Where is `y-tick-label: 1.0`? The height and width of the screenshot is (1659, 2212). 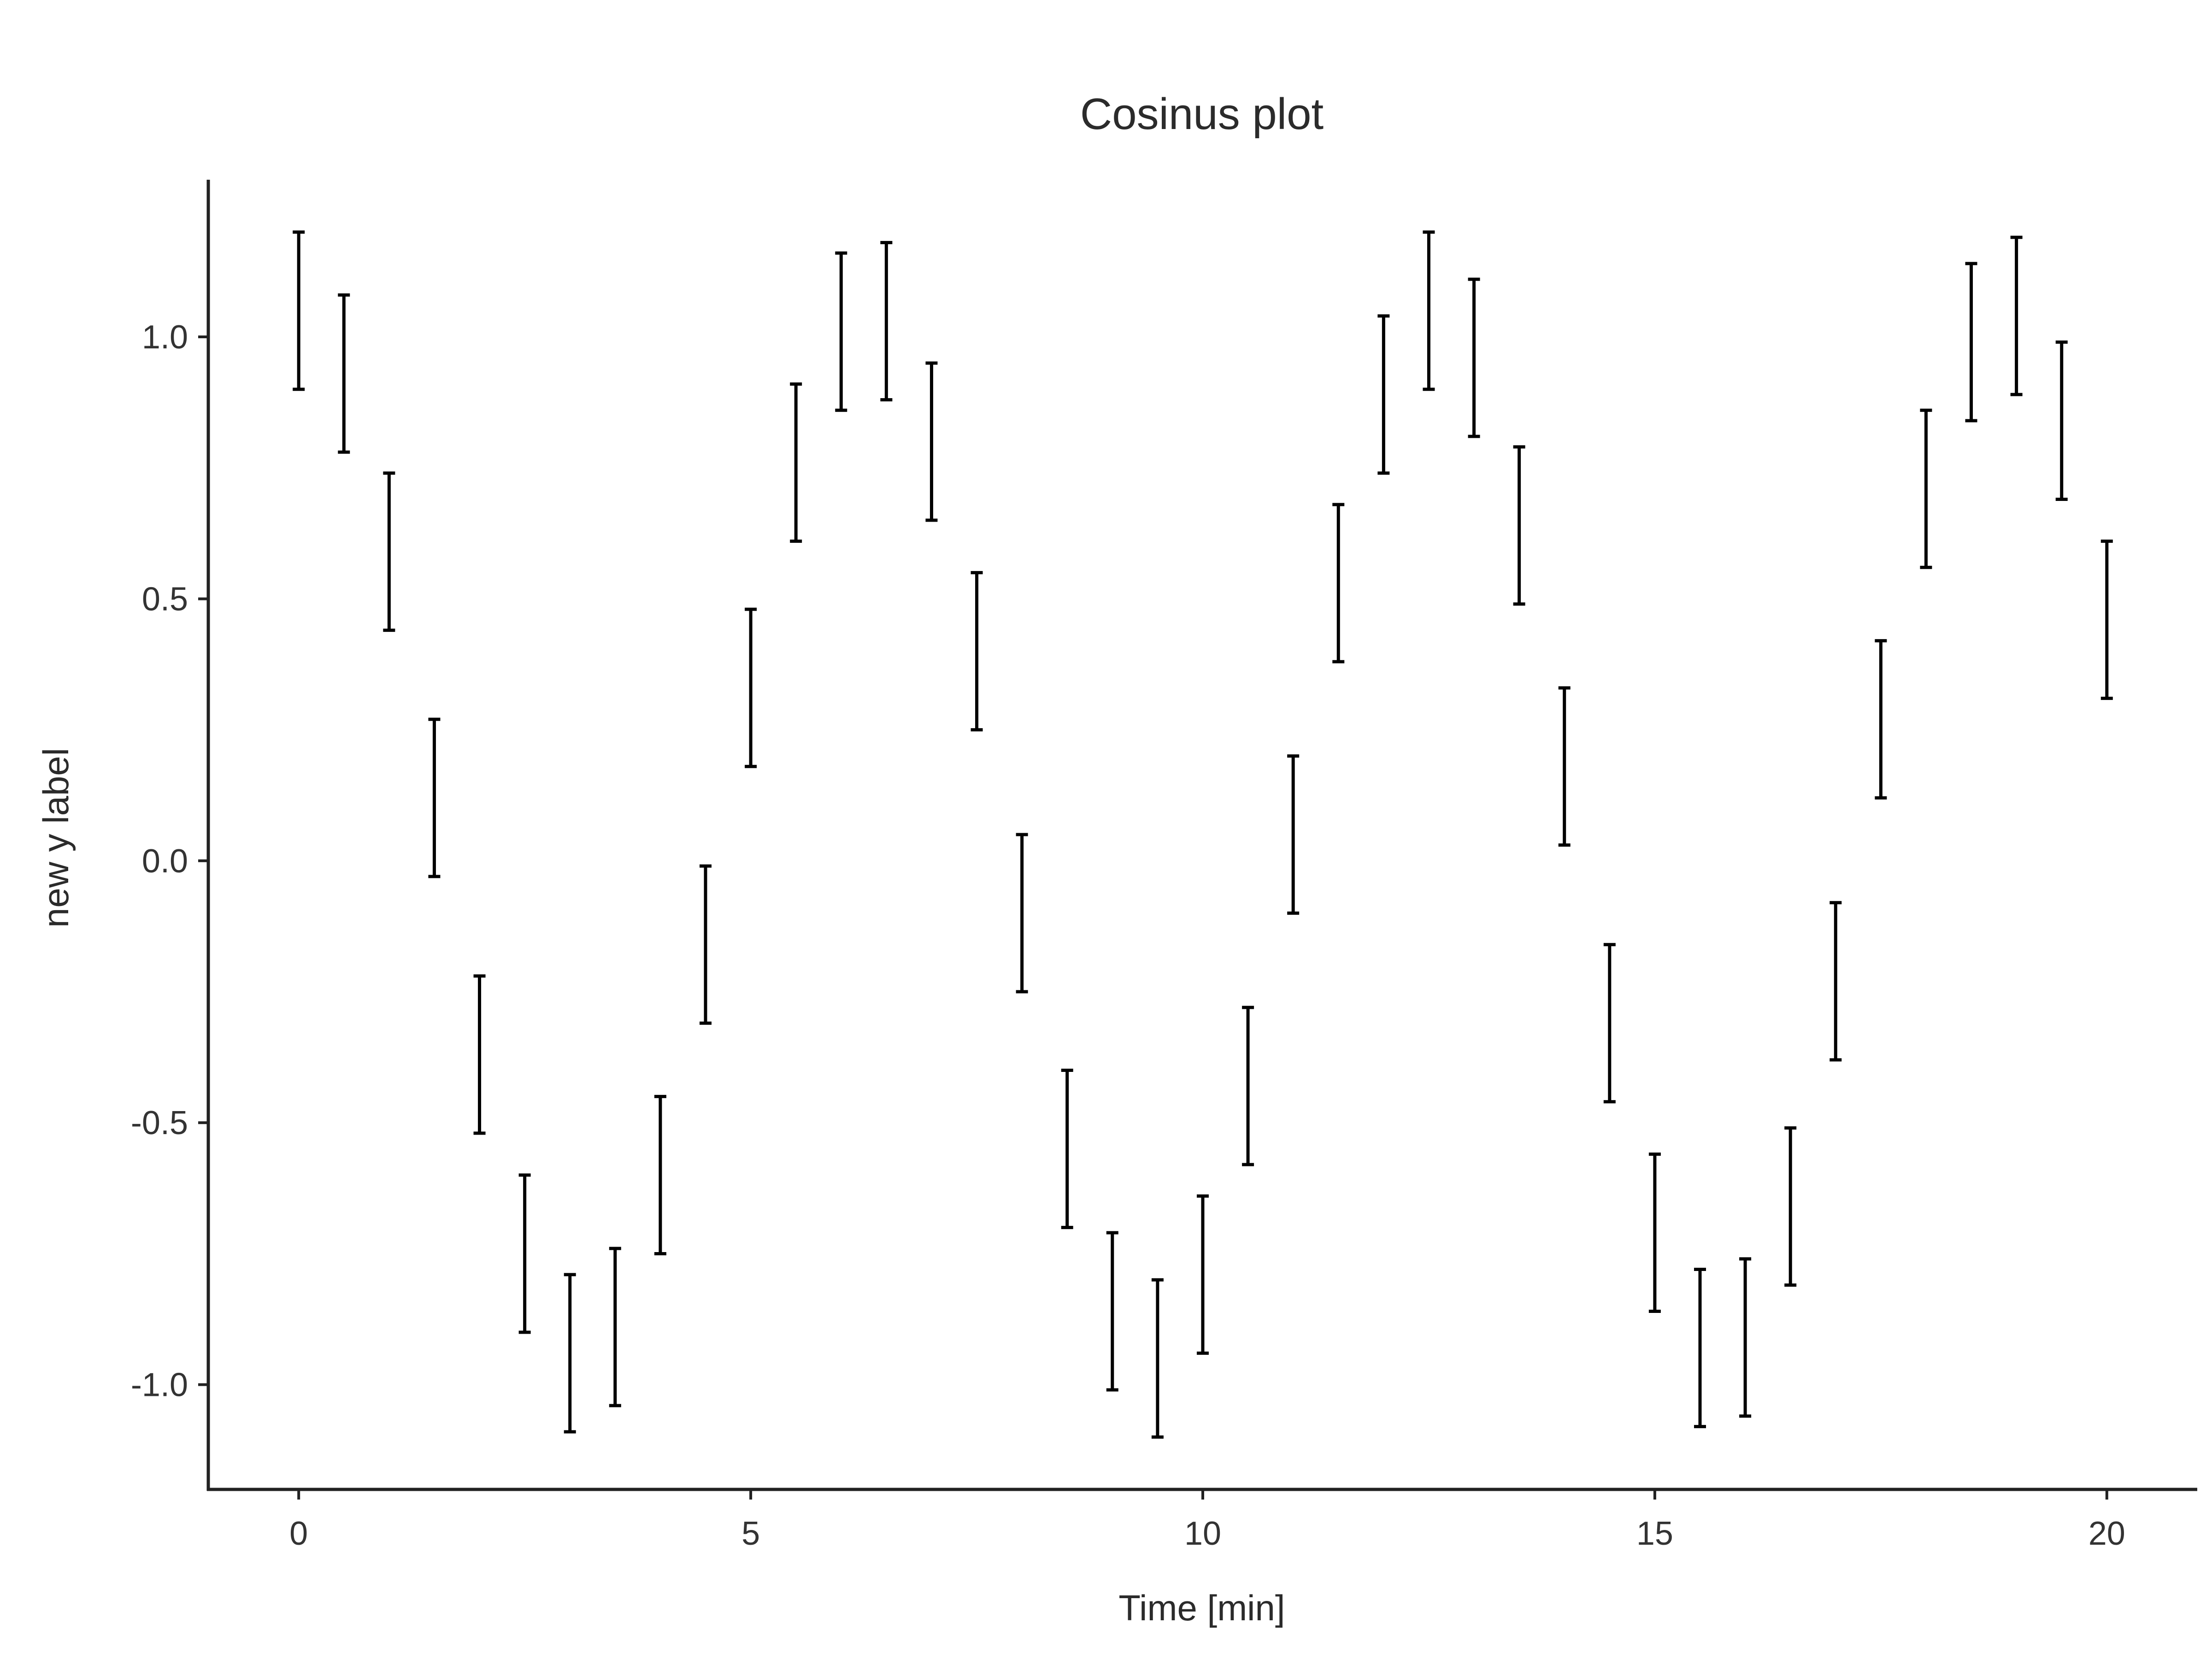 y-tick-label: 1.0 is located at coordinates (165, 337).